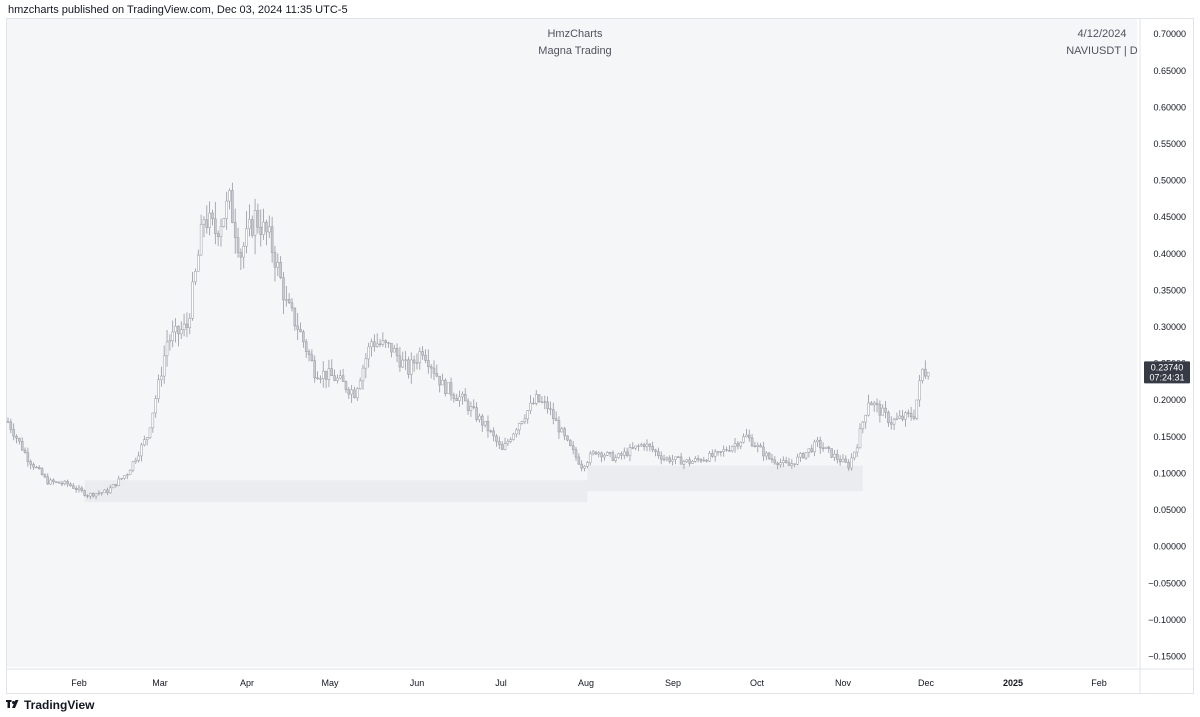  Describe the element at coordinates (13, 705) in the screenshot. I see `tradingview-logo-icon` at that location.